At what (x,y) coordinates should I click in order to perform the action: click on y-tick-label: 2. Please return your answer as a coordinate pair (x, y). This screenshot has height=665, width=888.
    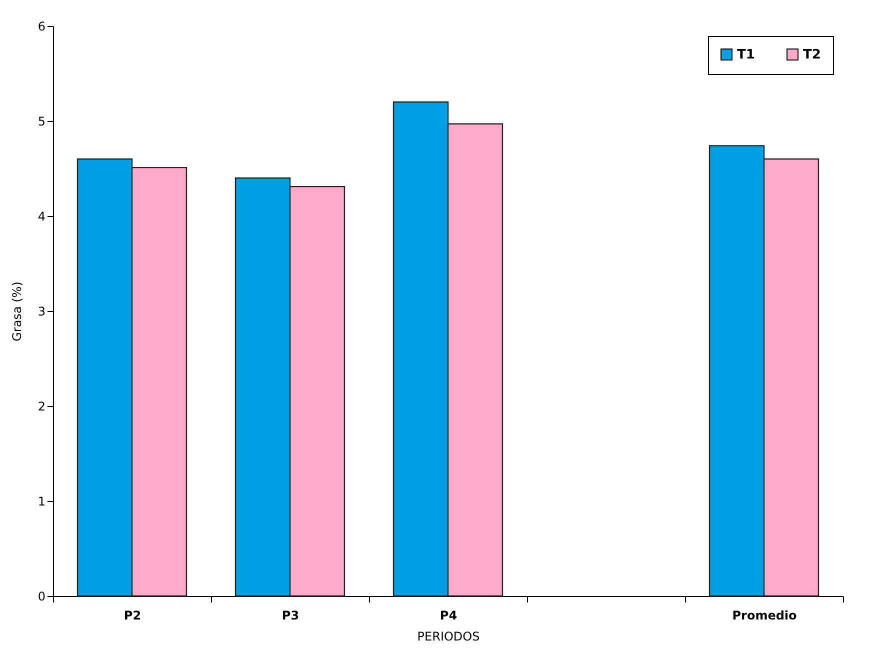
    Looking at the image, I should click on (42, 407).